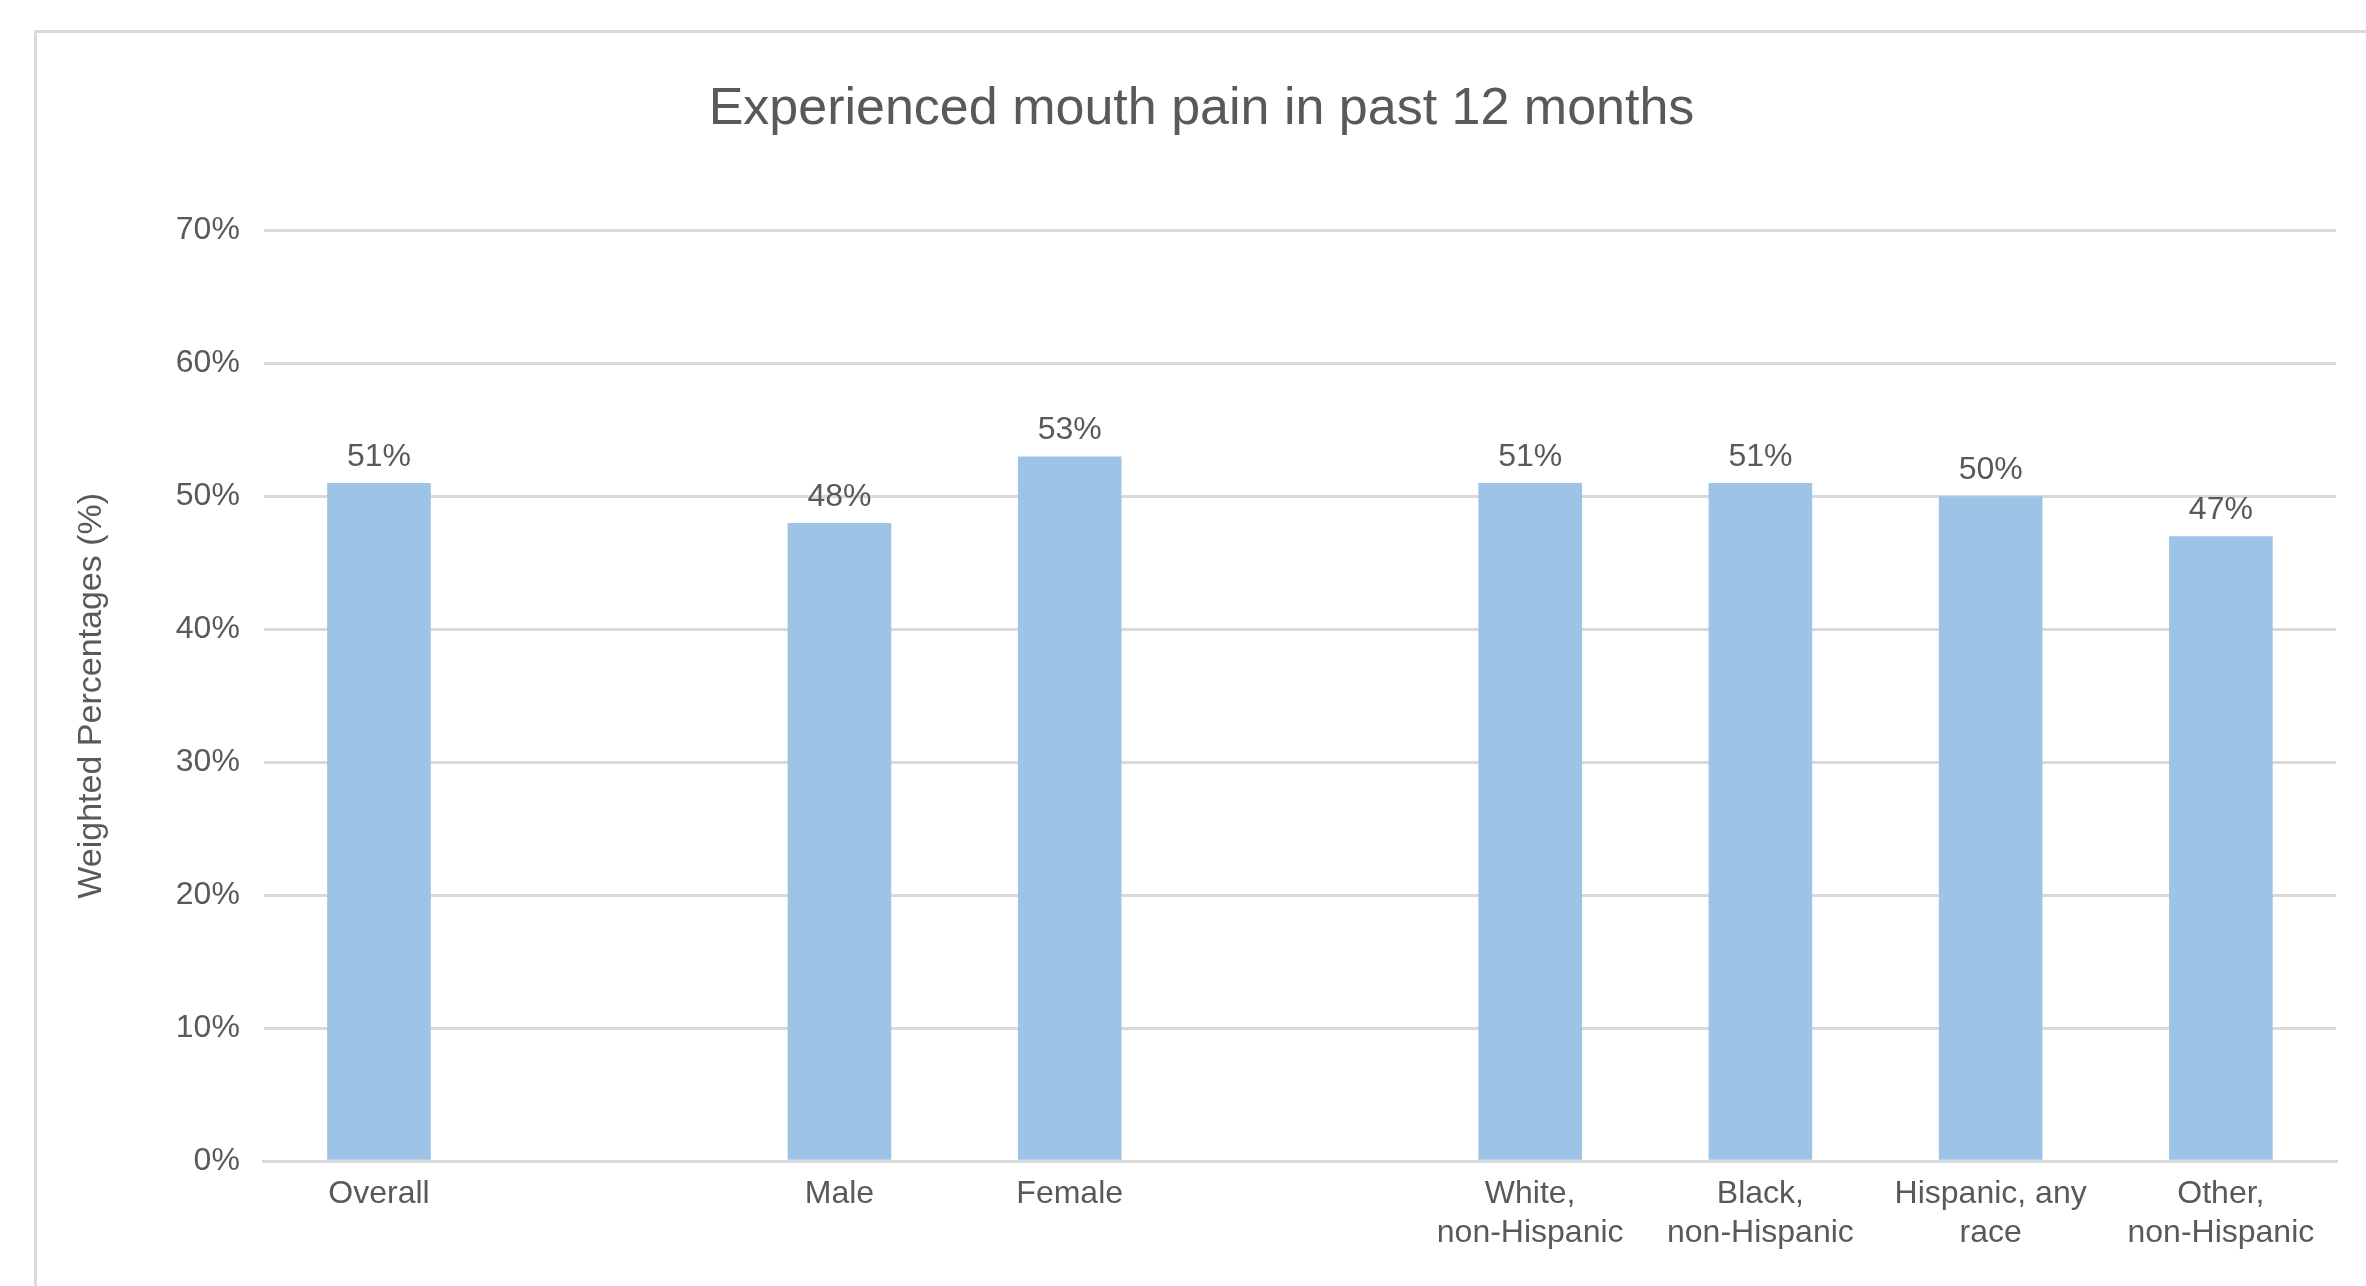 The height and width of the screenshot is (1286, 2366). Describe the element at coordinates (216, 1159) in the screenshot. I see `y-tick-label: 0%` at that location.